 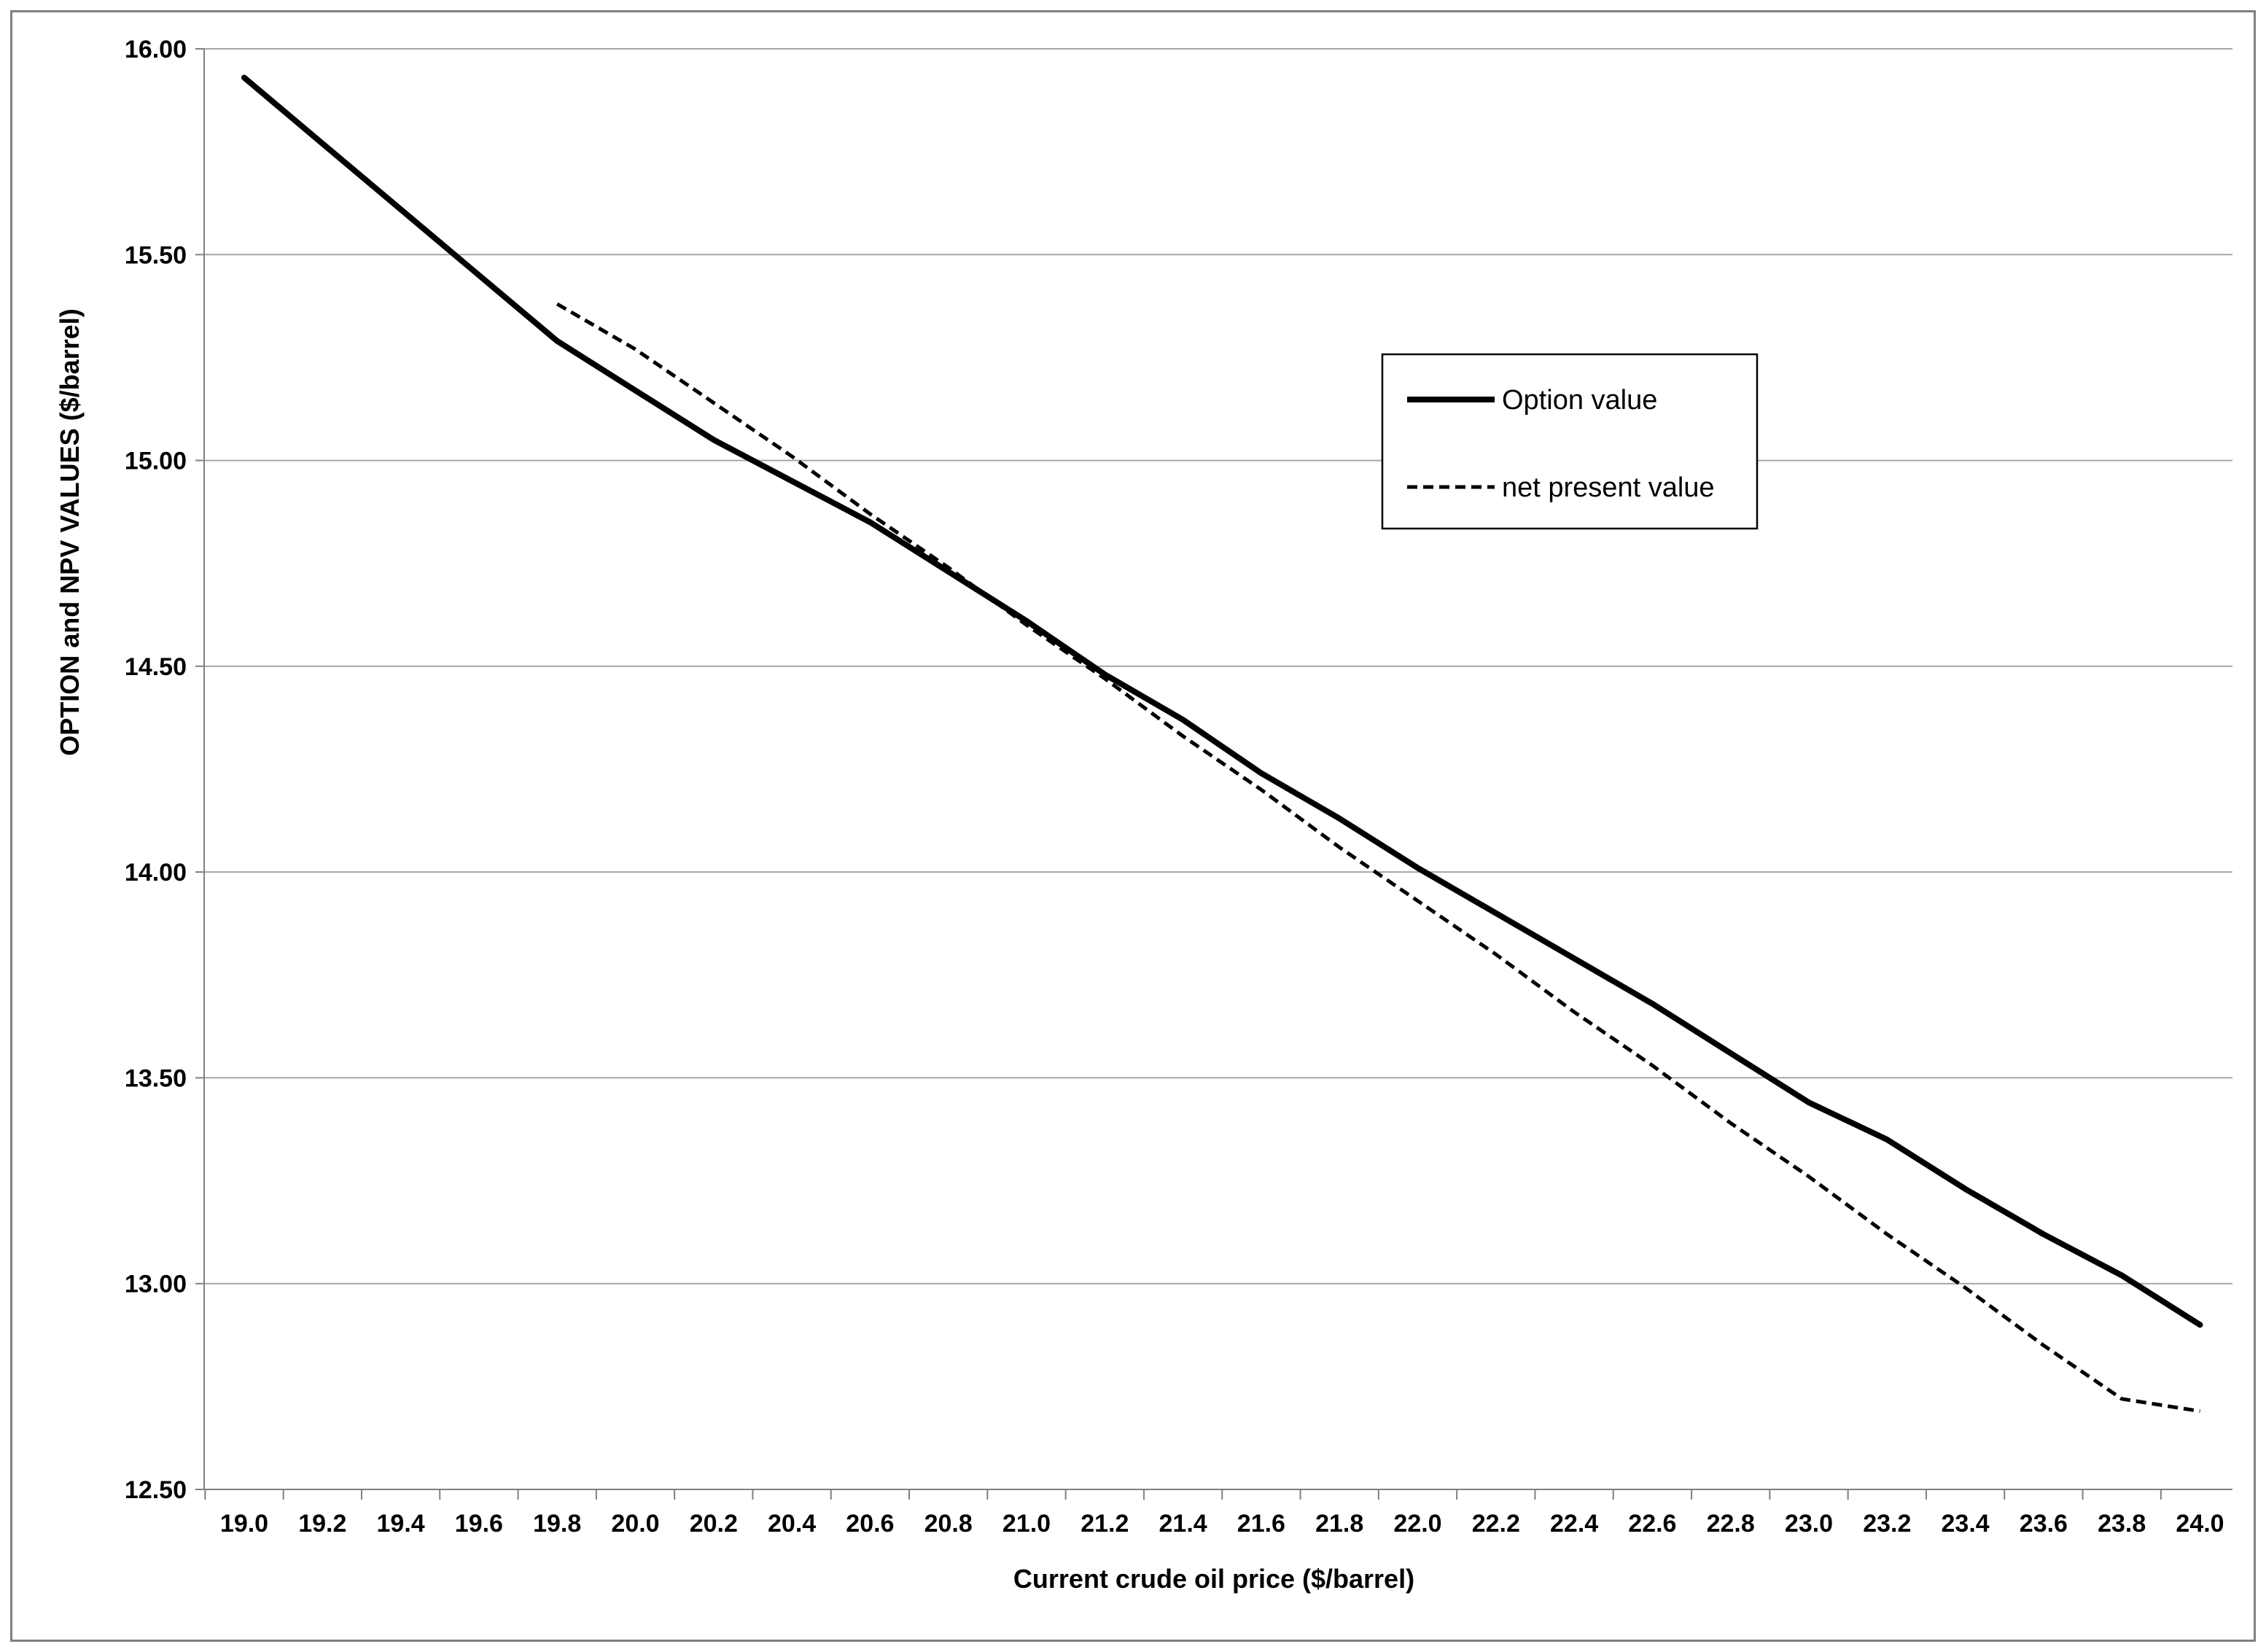 I want to click on x-tick-label: 20.8, so click(x=948, y=1524).